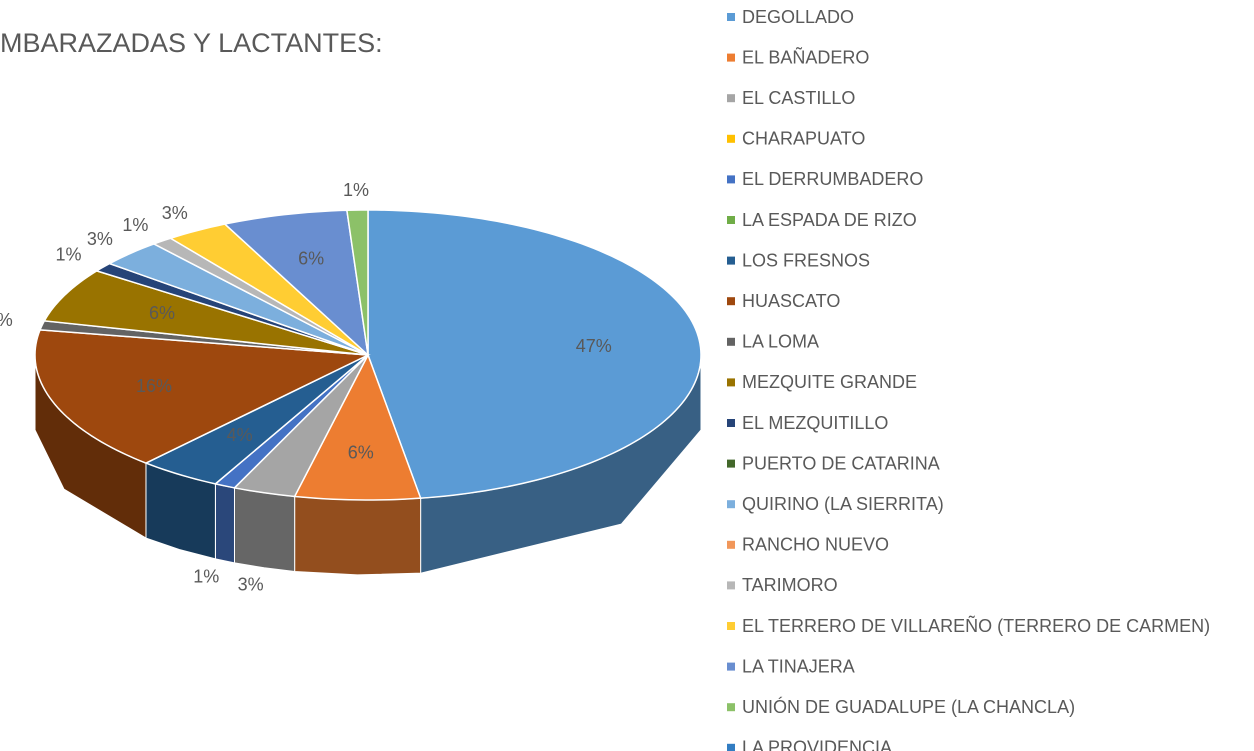 The width and height of the screenshot is (1254, 751). Describe the element at coordinates (791, 301) in the screenshot. I see `legend-label: HUASCATO` at that location.